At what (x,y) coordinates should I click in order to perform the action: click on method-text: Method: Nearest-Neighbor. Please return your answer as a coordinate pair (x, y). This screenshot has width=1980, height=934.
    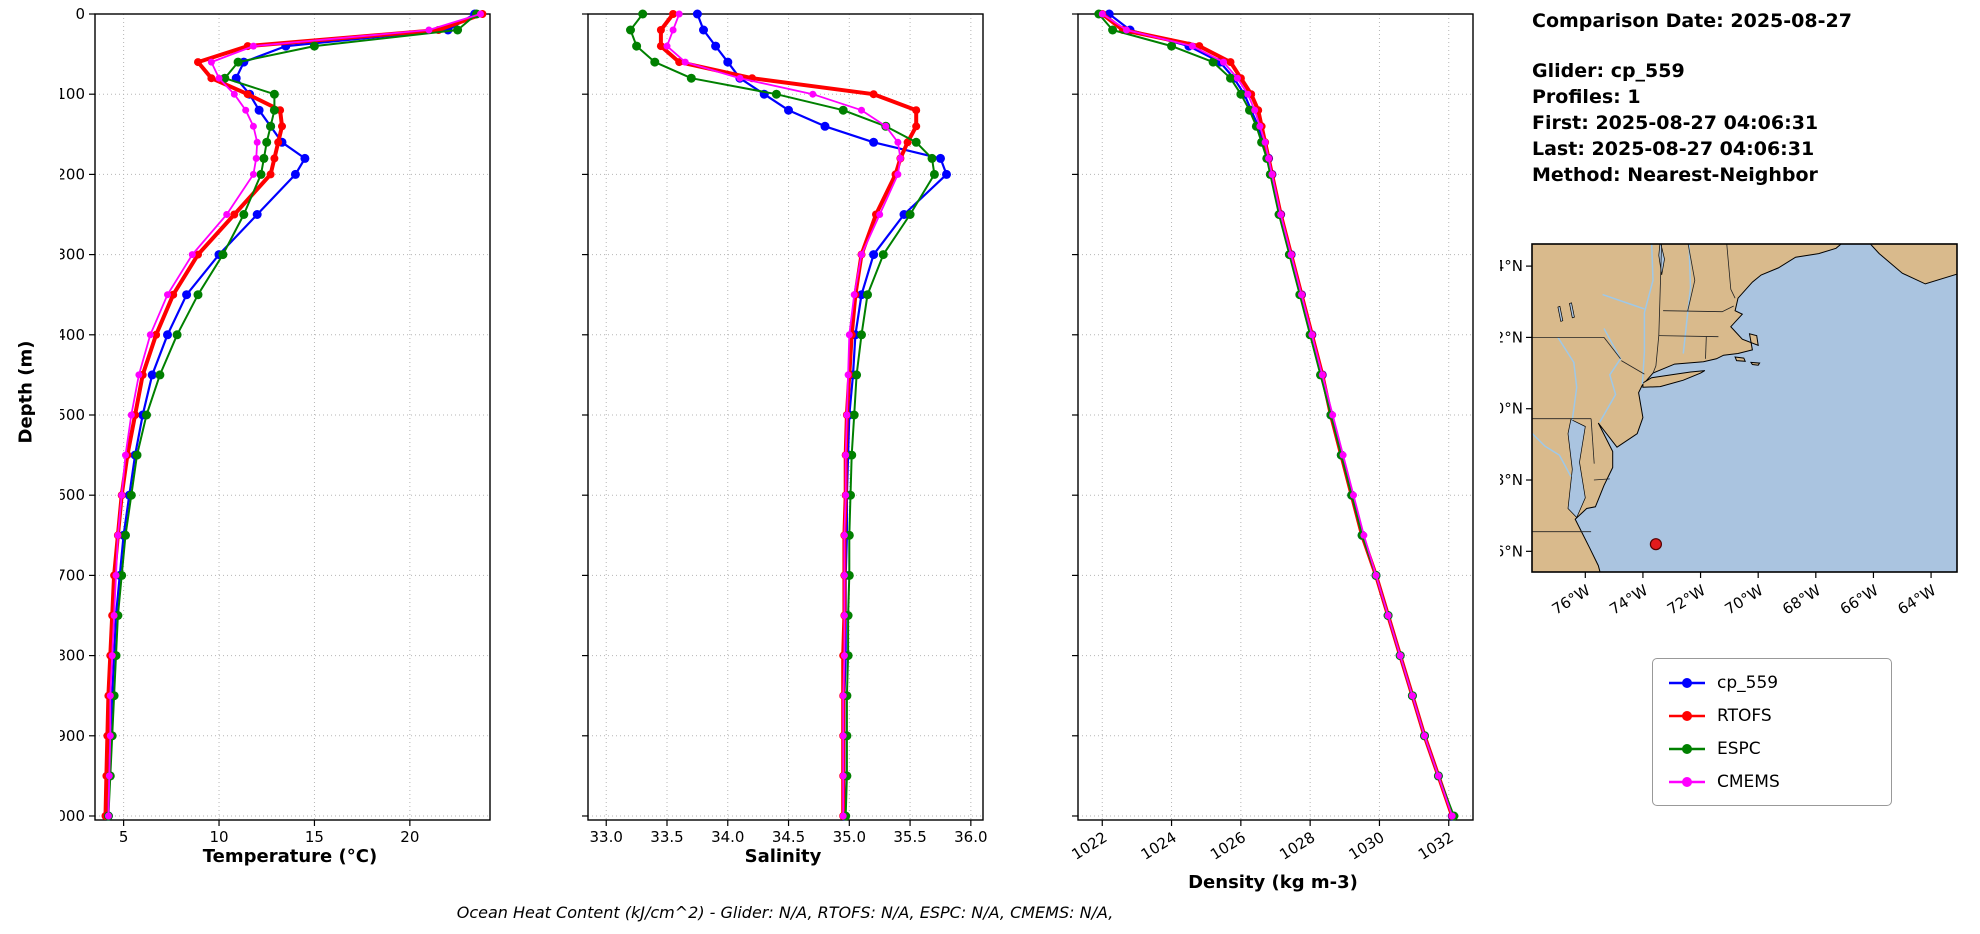
    Looking at the image, I should click on (1675, 175).